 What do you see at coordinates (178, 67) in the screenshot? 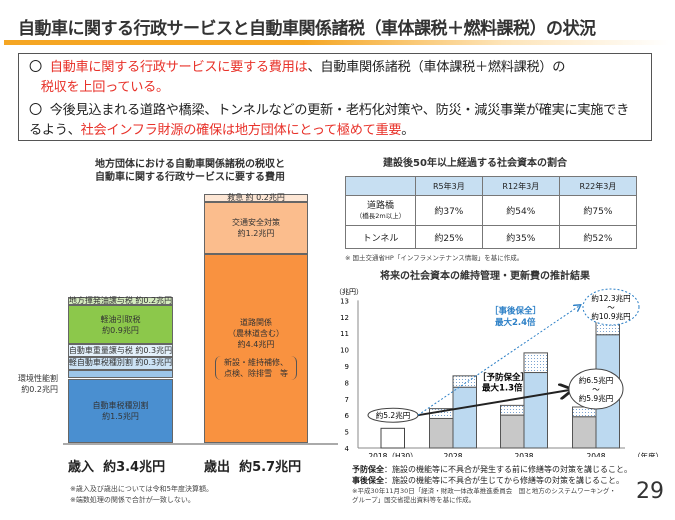
I see `highlight-text: 自動車に関する行政サービスに要する費用は` at bounding box center [178, 67].